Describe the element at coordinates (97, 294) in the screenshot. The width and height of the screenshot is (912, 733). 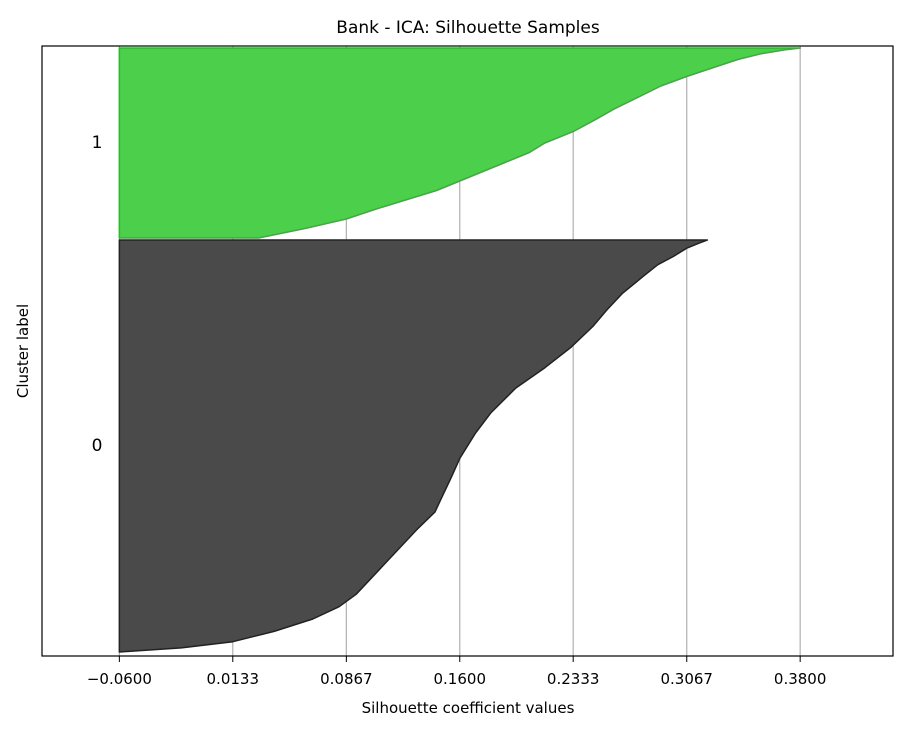
I see `cluster-labels: 01` at that location.